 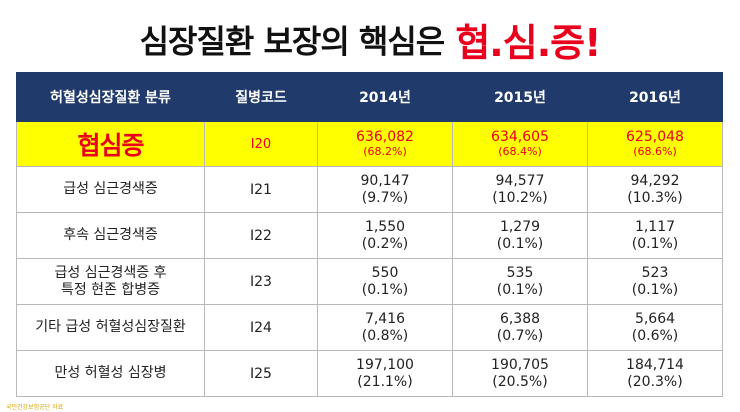 What do you see at coordinates (655, 272) in the screenshot?
I see `cell-value: 523` at bounding box center [655, 272].